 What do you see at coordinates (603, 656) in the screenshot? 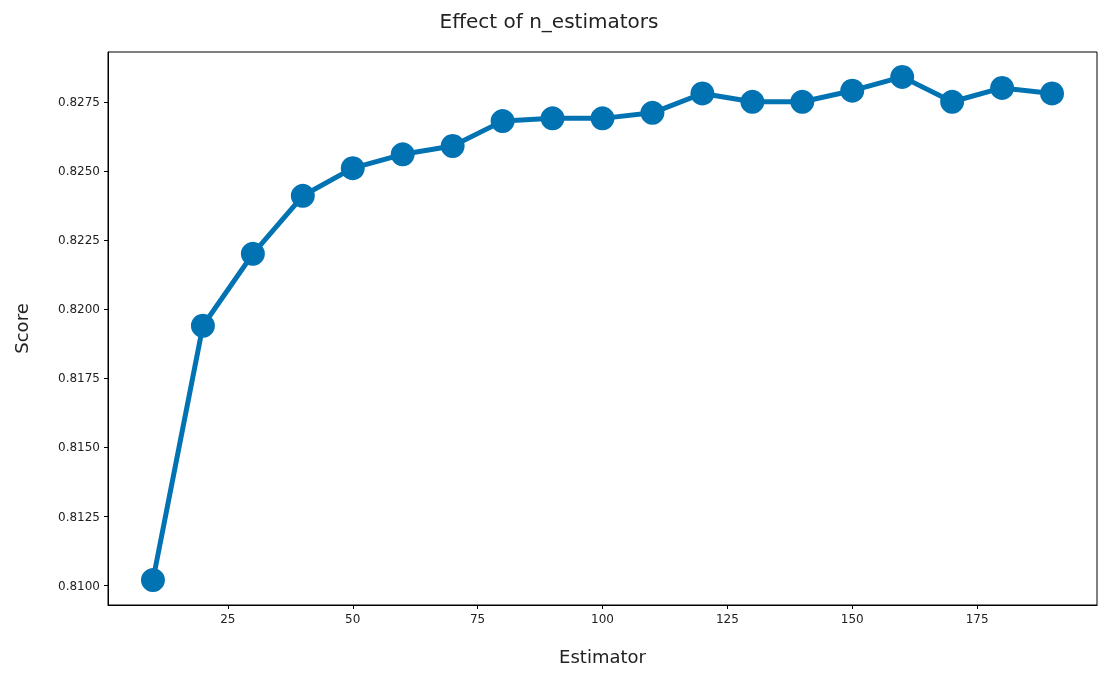
I see `x-axis-title: Estimator` at bounding box center [603, 656].